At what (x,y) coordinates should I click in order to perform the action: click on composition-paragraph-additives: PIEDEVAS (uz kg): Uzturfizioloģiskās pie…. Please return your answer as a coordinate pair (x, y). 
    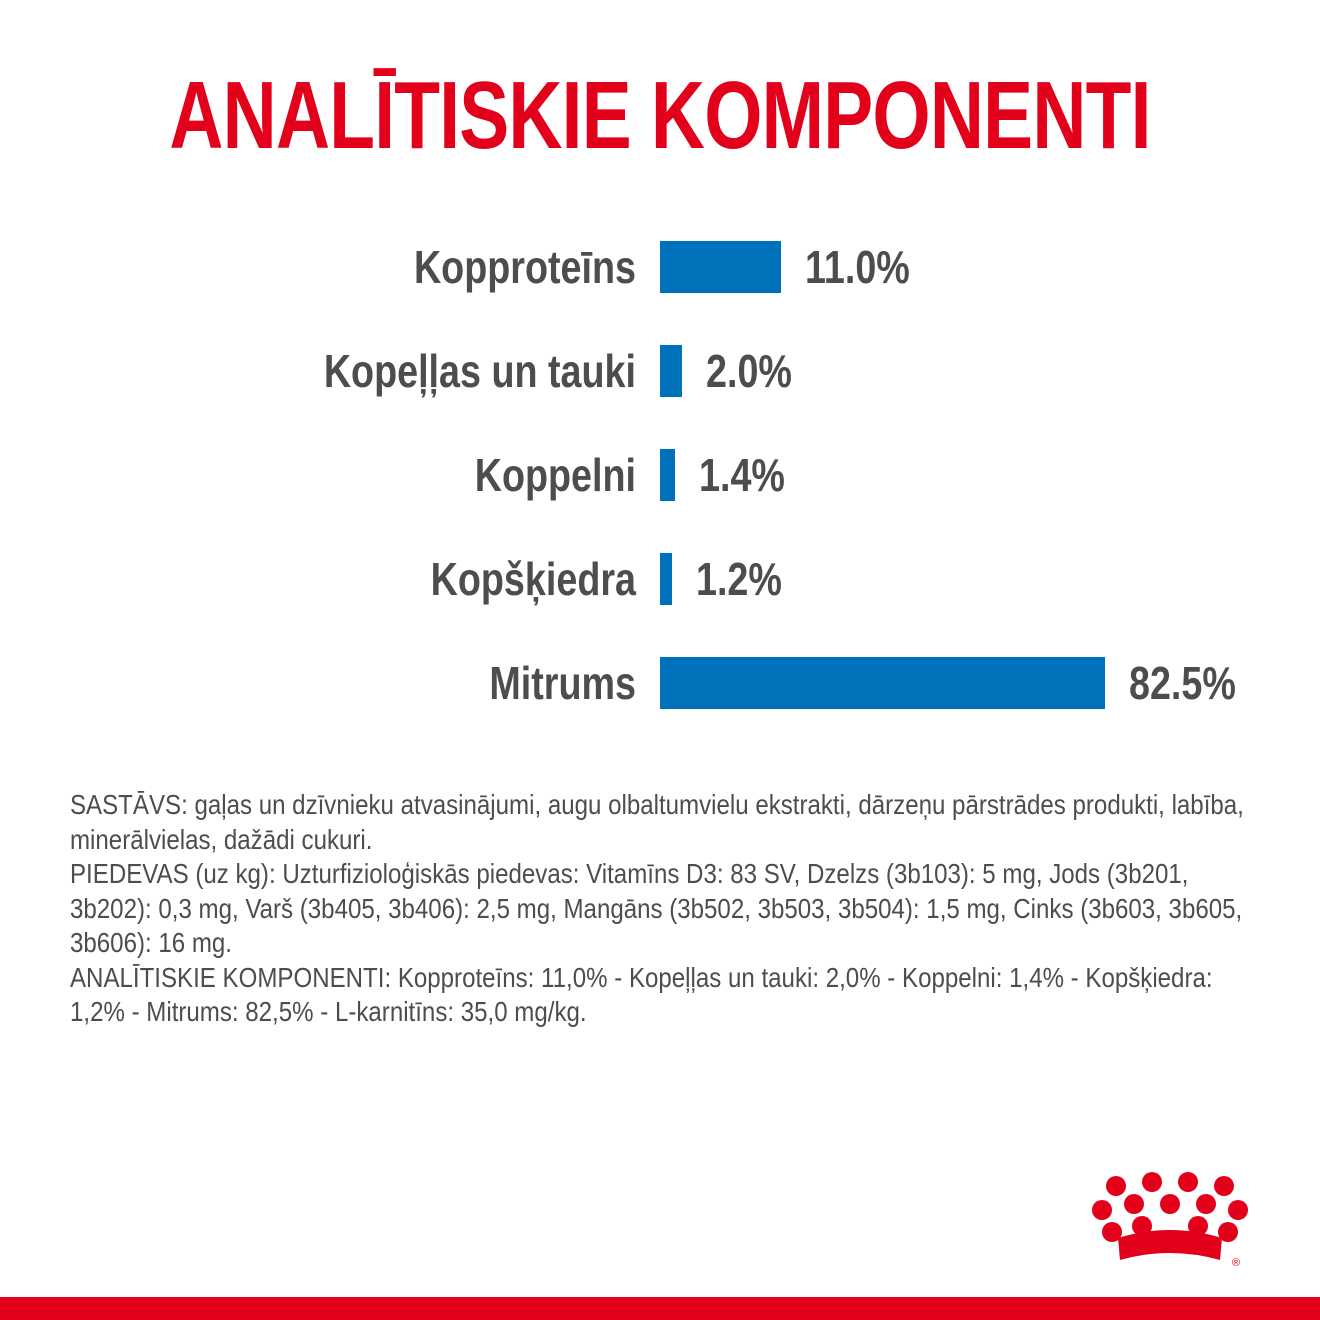
    Looking at the image, I should click on (656, 908).